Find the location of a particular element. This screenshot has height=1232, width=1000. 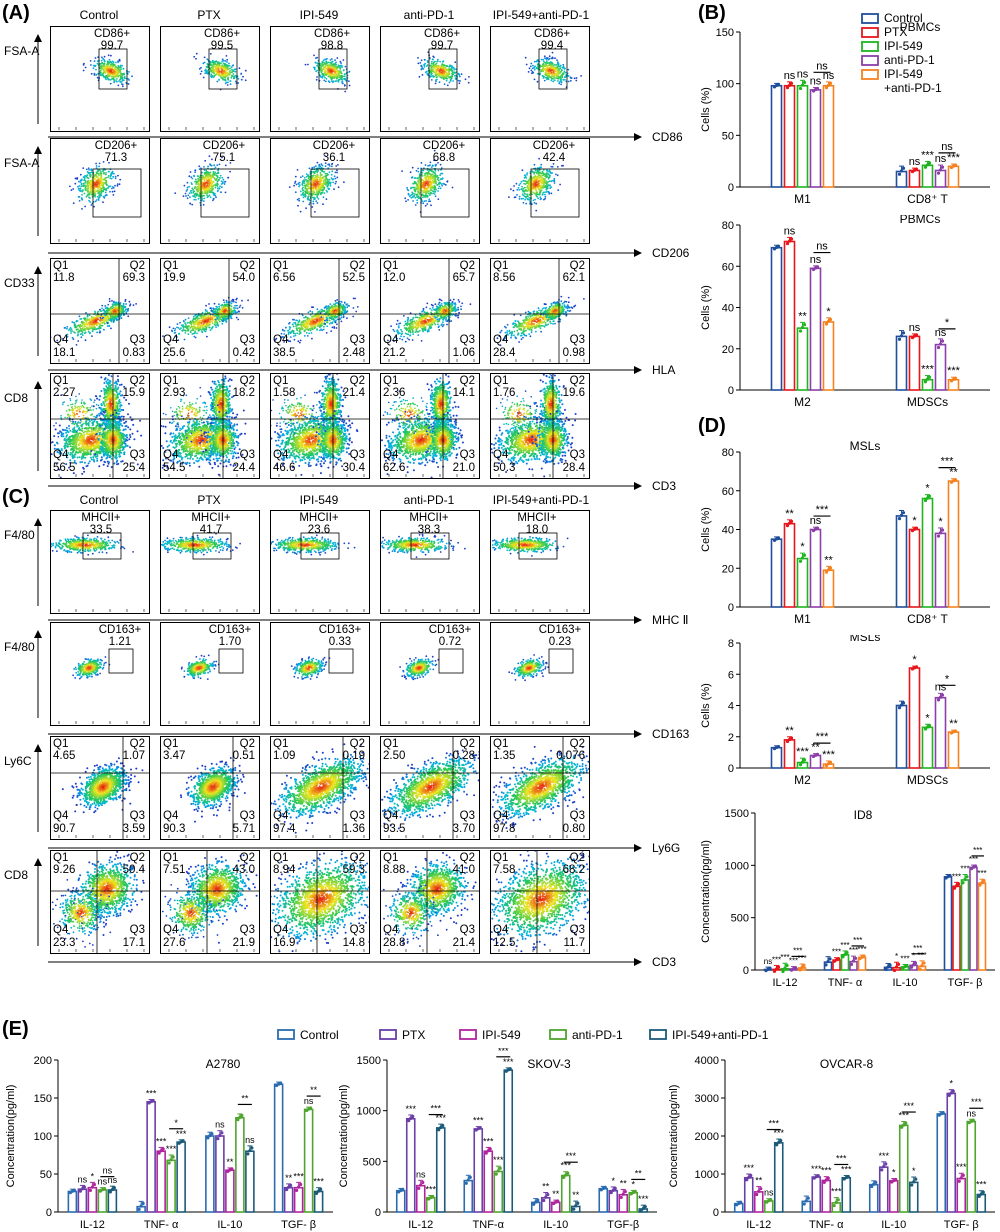

chart-title: SKOV-3 is located at coordinates (549, 1064).